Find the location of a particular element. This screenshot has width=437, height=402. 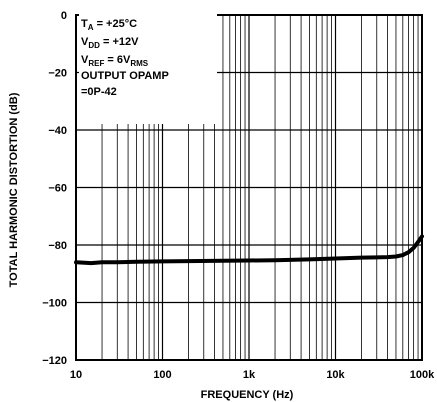

x-tick-label: 10 is located at coordinates (76, 375).